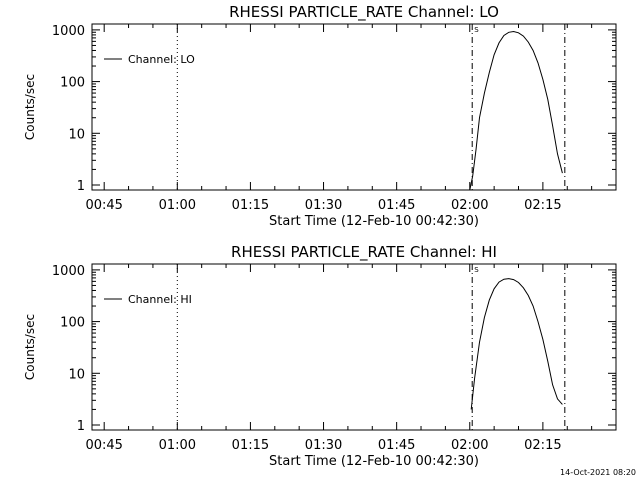 This screenshot has height=480, width=640. Describe the element at coordinates (161, 59) in the screenshot. I see `legend-label: Channel: LO` at that location.